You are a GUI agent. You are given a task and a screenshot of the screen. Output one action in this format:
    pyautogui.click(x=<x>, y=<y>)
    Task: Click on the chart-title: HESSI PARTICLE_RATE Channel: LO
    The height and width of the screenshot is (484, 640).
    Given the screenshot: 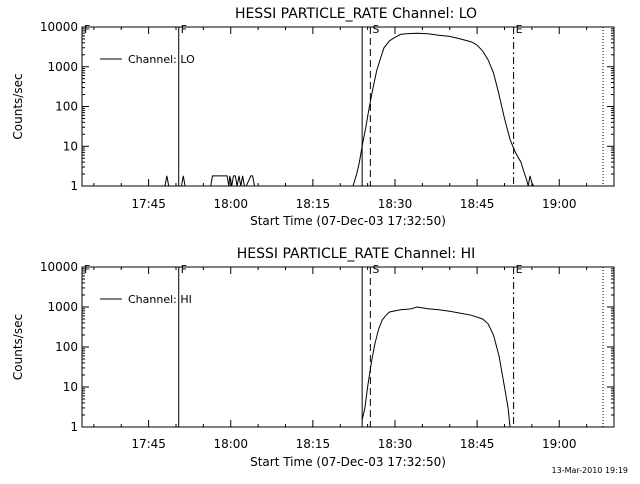 What is the action you would take?
    pyautogui.click(x=356, y=14)
    